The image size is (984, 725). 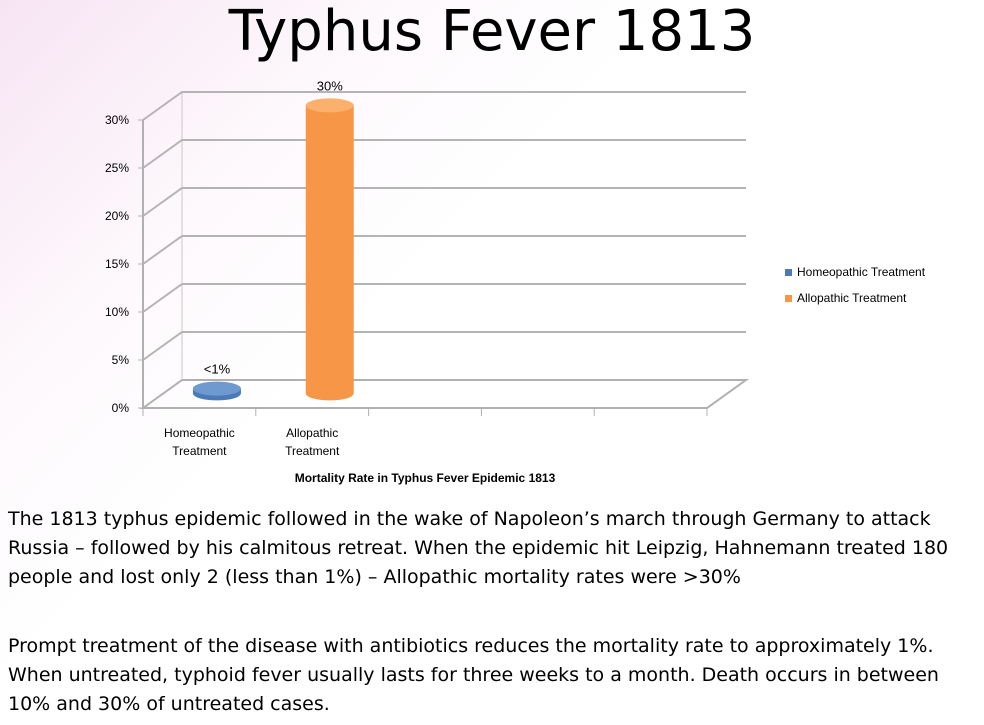 I want to click on y-tick-label: 25%, so click(x=117, y=168).